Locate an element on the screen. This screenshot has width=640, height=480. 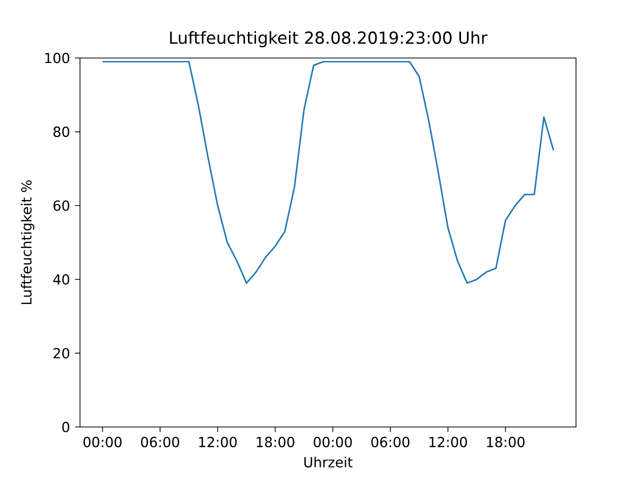
y-tick-label: 0 is located at coordinates (66, 427).